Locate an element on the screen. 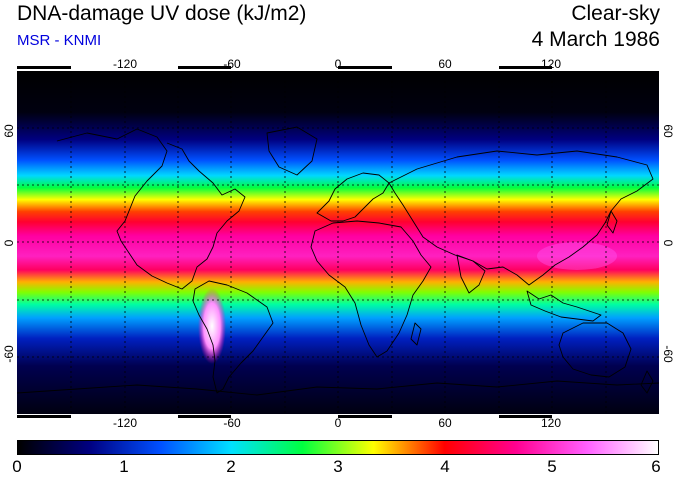 This screenshot has height=480, width=678. colorbar-label-5: 5 is located at coordinates (552, 466).